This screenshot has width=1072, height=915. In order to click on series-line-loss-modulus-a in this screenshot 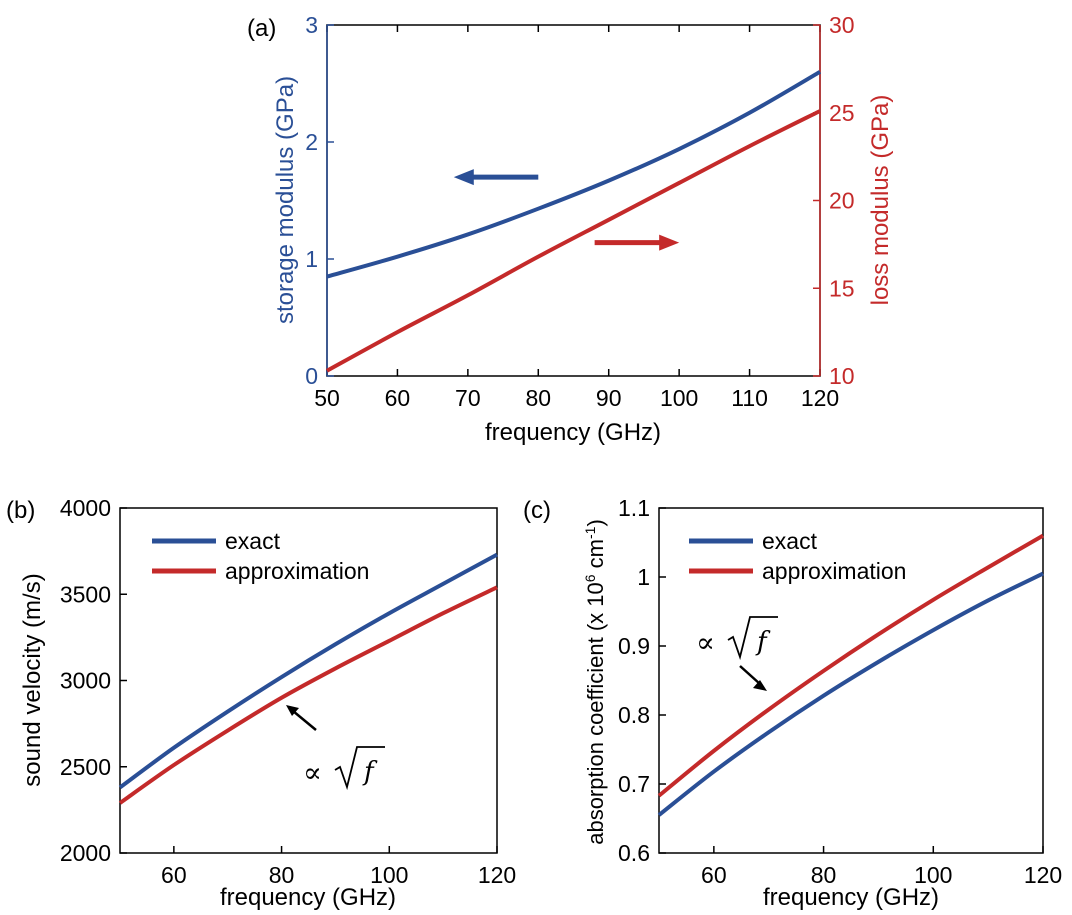, I will do `click(573, 241)`.